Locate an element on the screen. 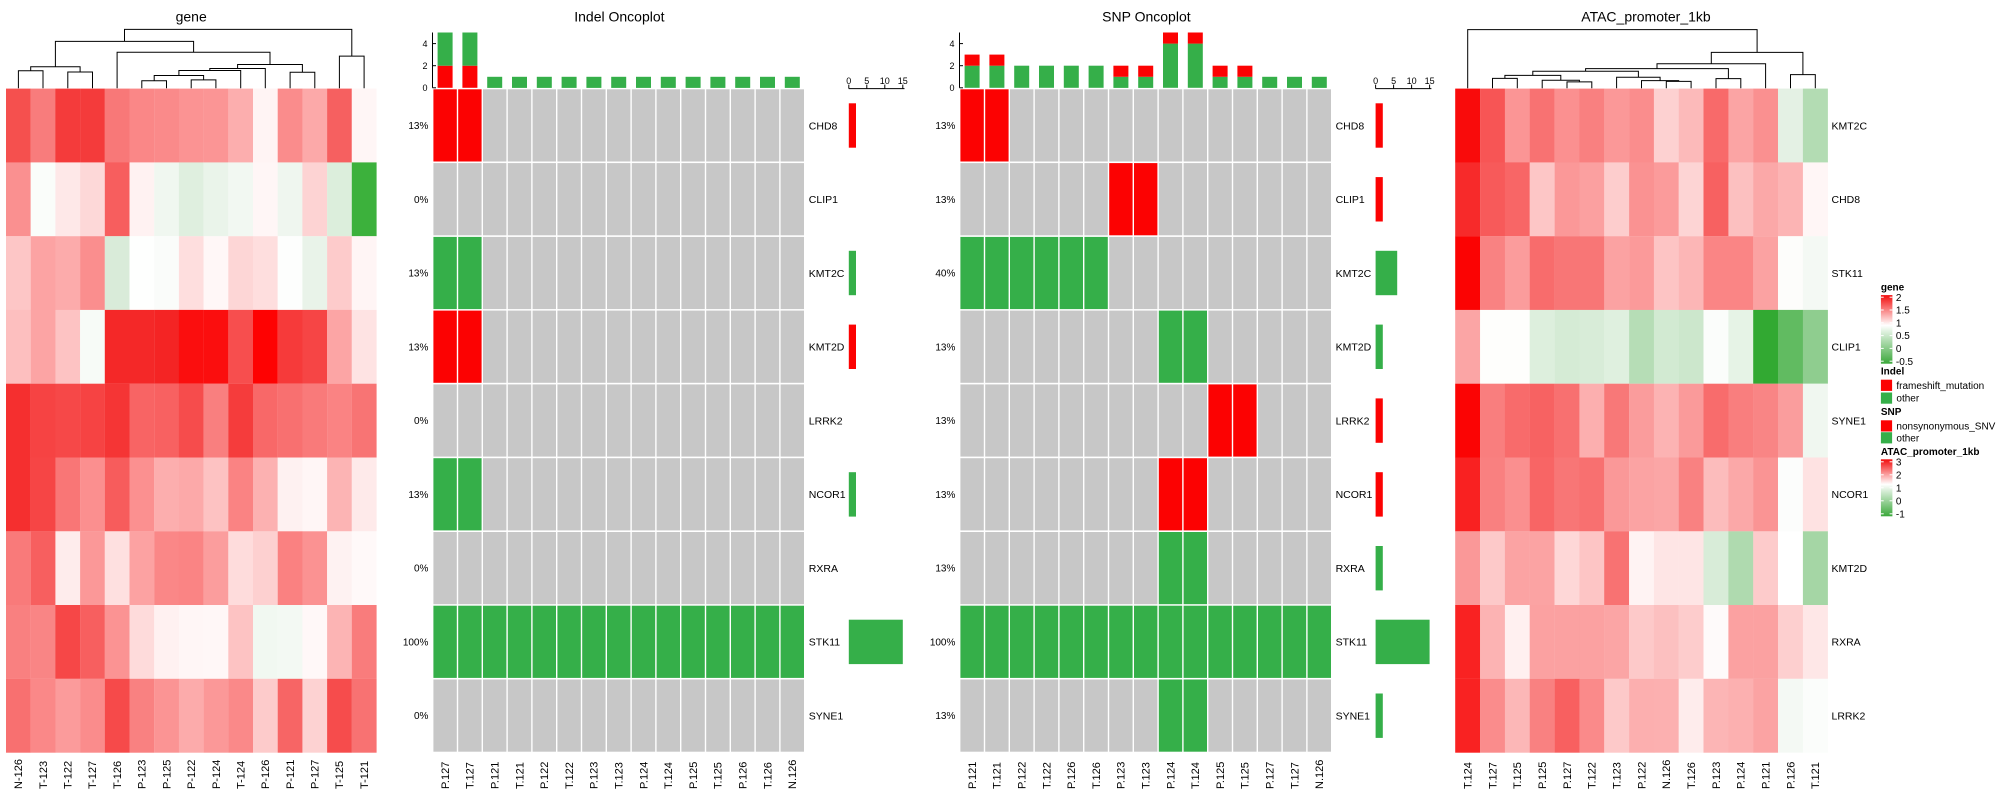 The width and height of the screenshot is (2000, 805). svg-text: 100% is located at coordinates (416, 642).